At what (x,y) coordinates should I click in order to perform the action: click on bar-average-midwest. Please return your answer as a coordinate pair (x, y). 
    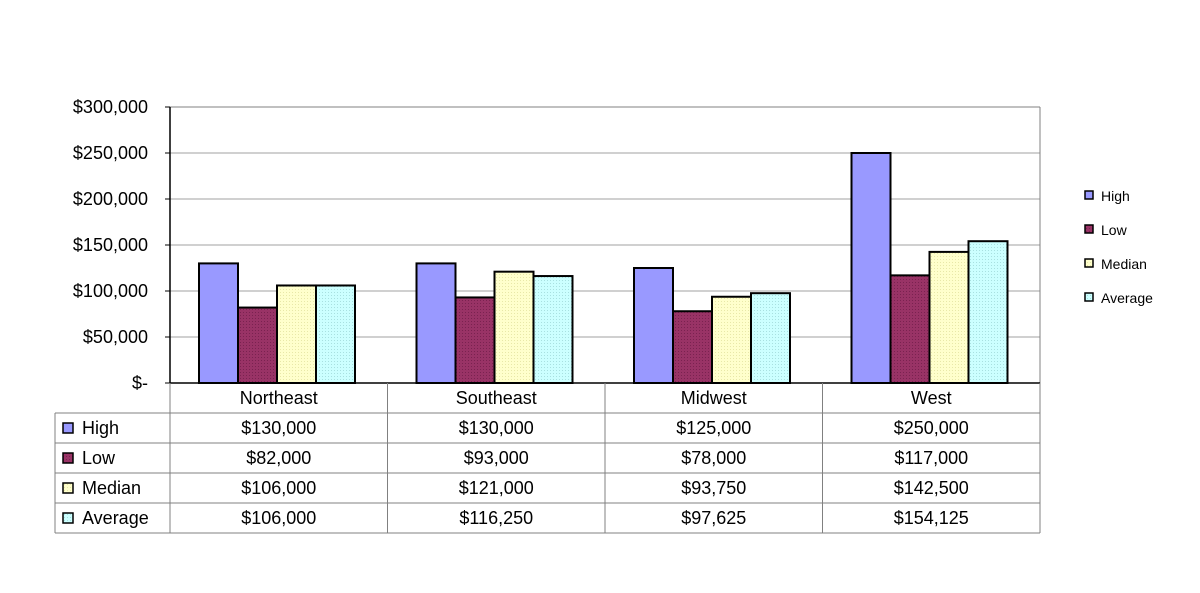
    Looking at the image, I should click on (770, 338).